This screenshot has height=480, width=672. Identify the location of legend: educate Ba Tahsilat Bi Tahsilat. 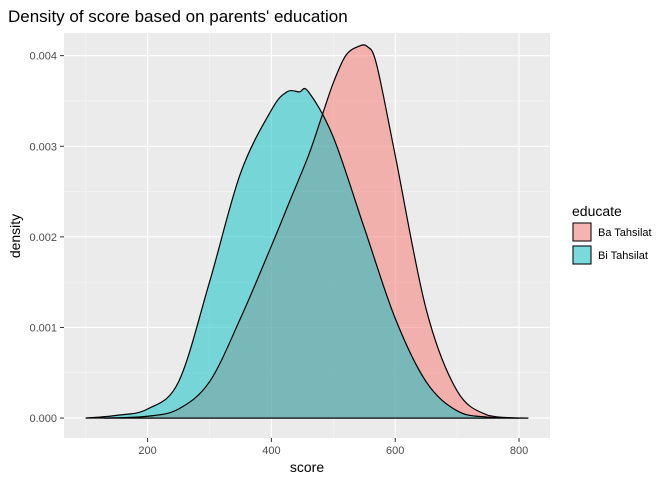
(612, 234).